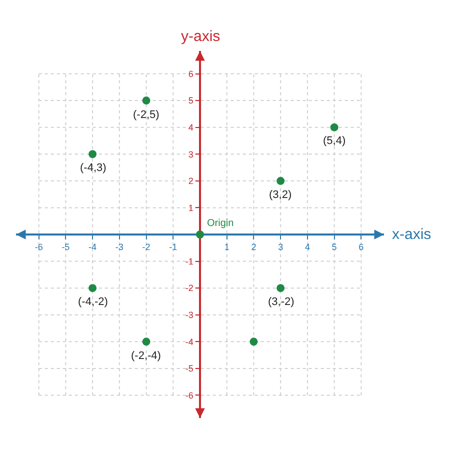 The image size is (450, 470). Describe the element at coordinates (281, 247) in the screenshot. I see `x-tick-label: 3` at that location.